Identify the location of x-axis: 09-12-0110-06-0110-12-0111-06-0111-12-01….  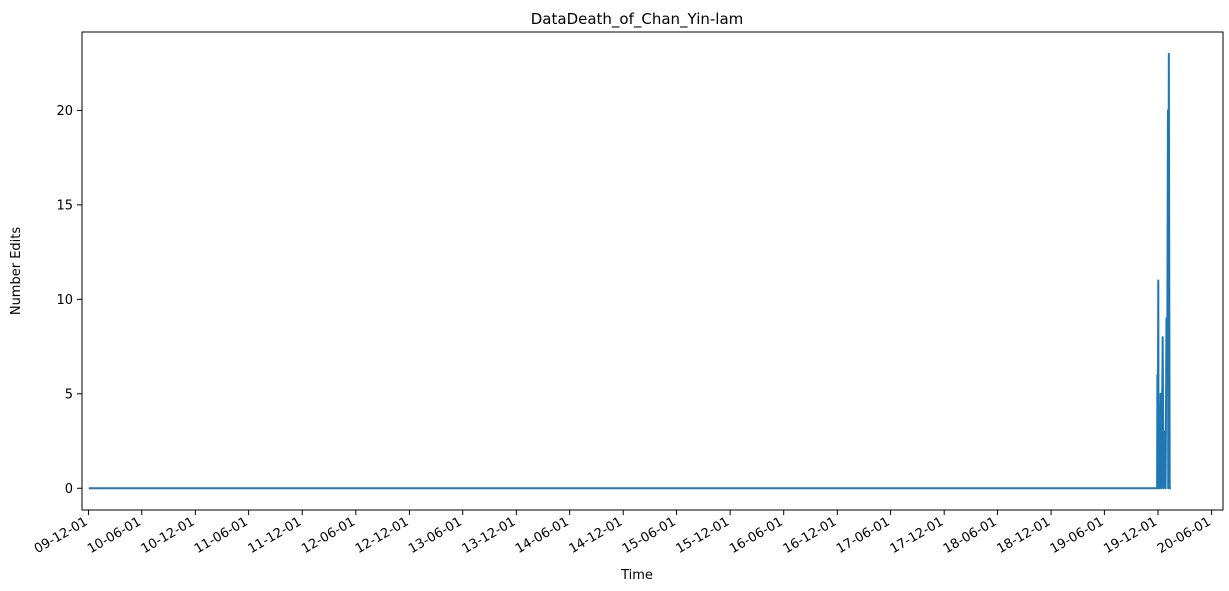
(623, 533).